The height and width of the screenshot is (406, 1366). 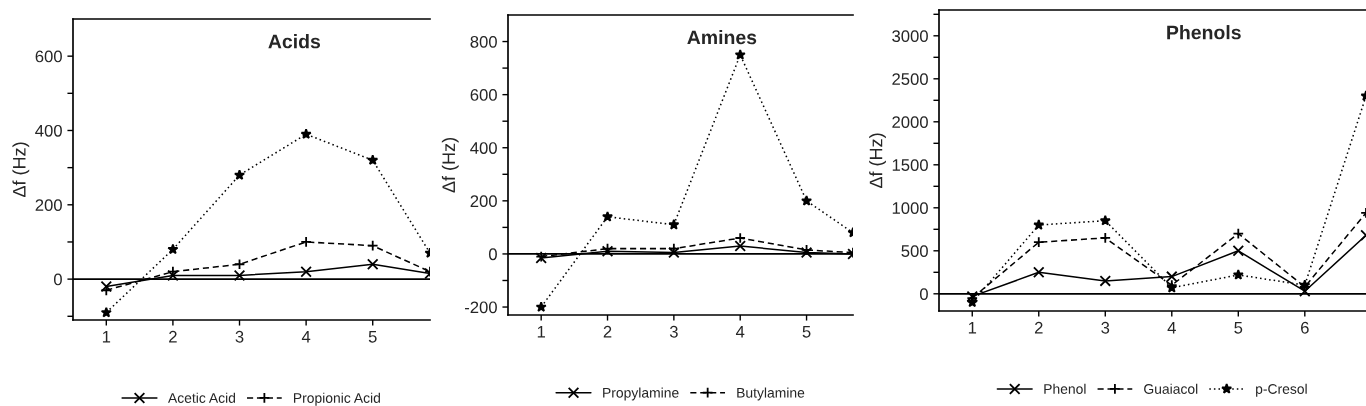 What do you see at coordinates (914, 251) in the screenshot?
I see `y-tick-label: 500` at bounding box center [914, 251].